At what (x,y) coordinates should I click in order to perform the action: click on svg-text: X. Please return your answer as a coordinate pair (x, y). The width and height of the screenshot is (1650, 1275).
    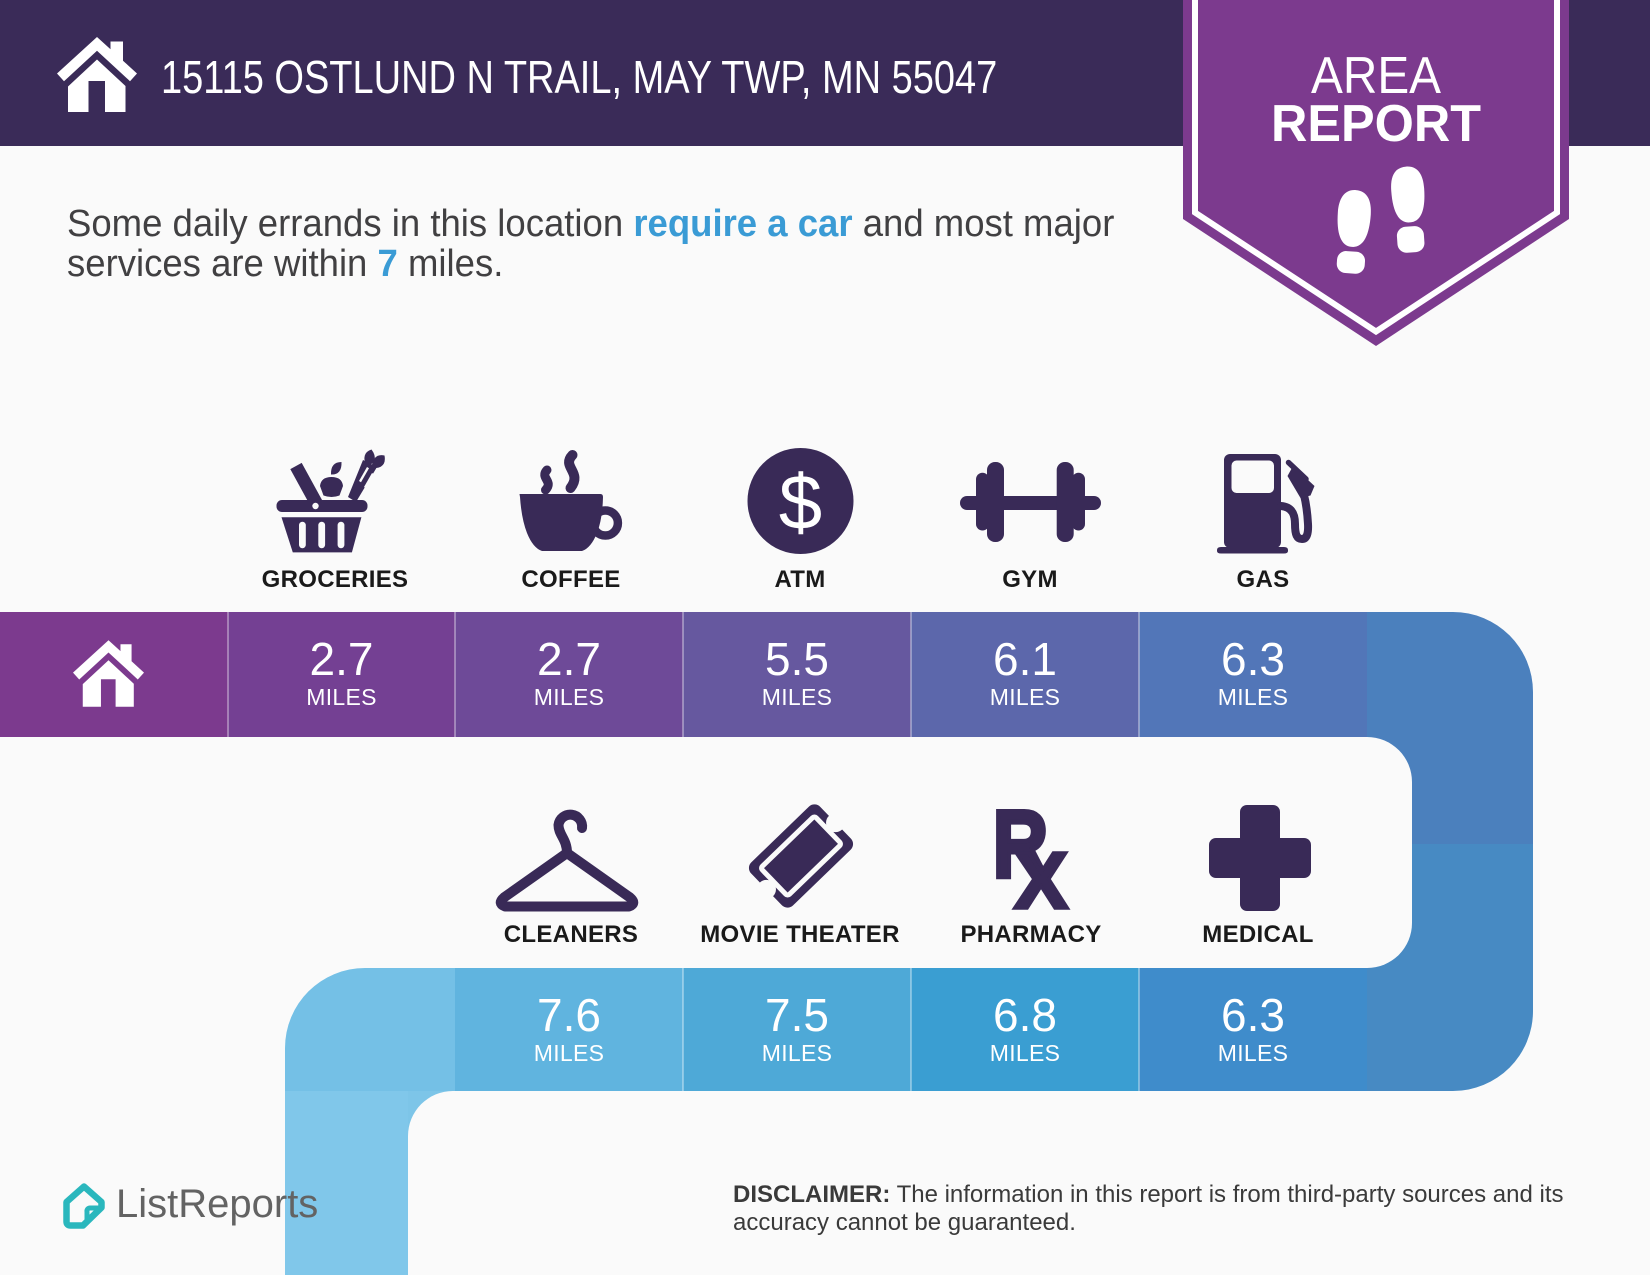
    Looking at the image, I should click on (1041, 880).